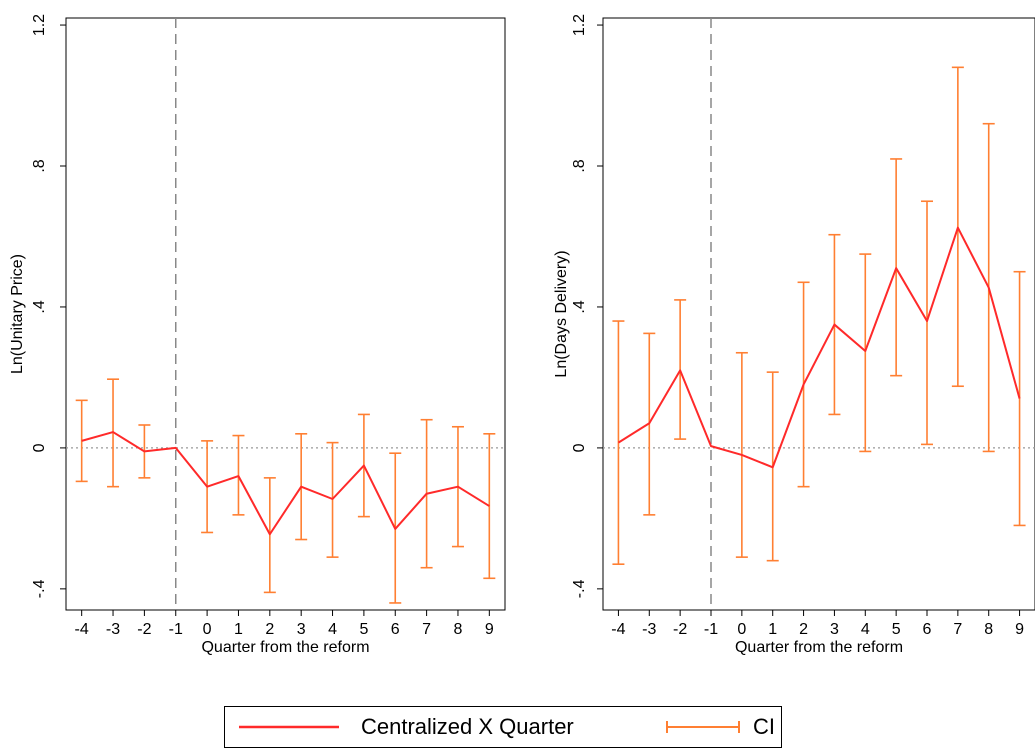  Describe the element at coordinates (703, 727) in the screenshot. I see `legend-swatch-ci` at that location.